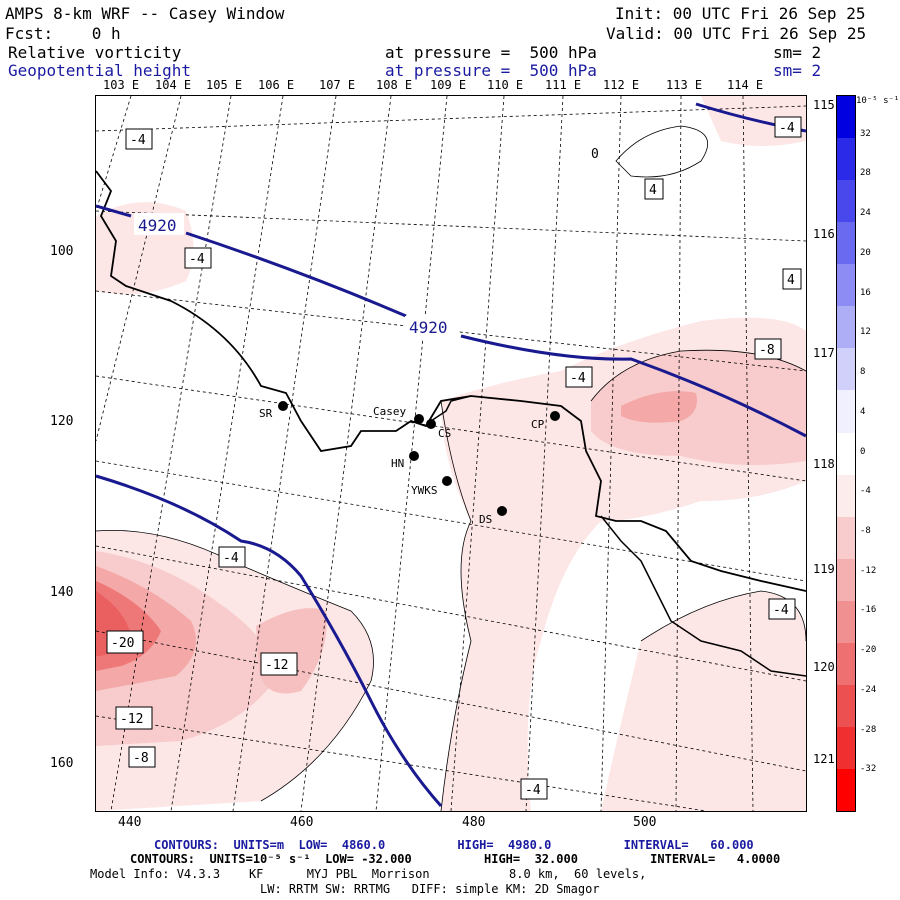 Image resolution: width=900 pixels, height=900 pixels. I want to click on field2-smoothing: sm= 2, so click(797, 70).